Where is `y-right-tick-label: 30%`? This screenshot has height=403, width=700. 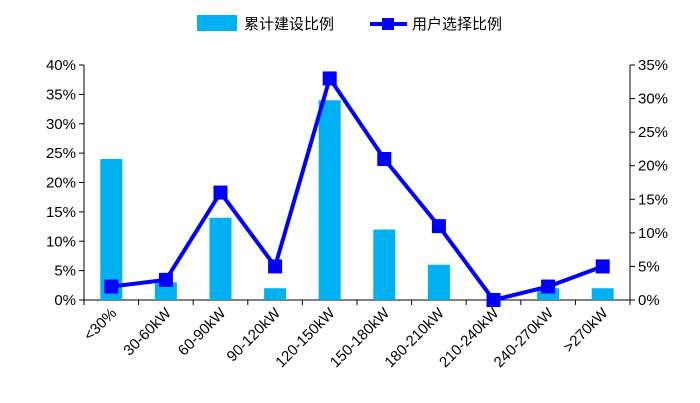 y-right-tick-label: 30% is located at coordinates (653, 99).